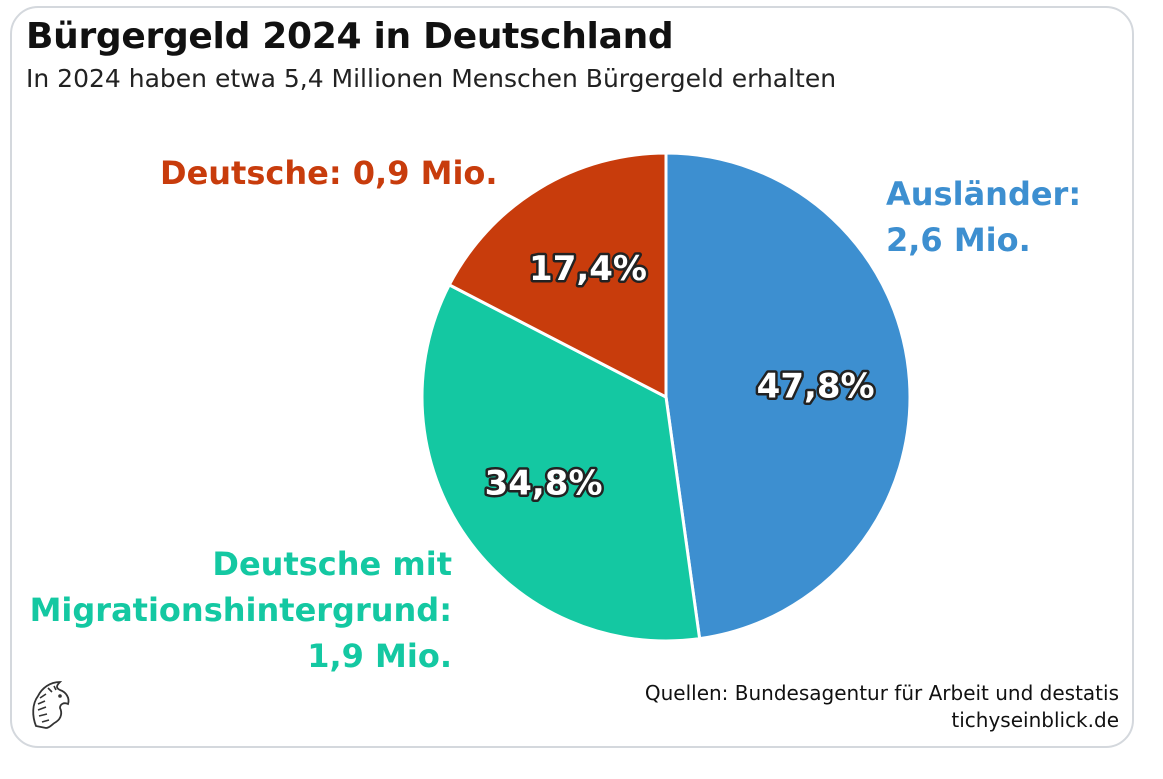 The image size is (1163, 779). I want to click on label-migration-line1: Deutsche mit, so click(332, 564).